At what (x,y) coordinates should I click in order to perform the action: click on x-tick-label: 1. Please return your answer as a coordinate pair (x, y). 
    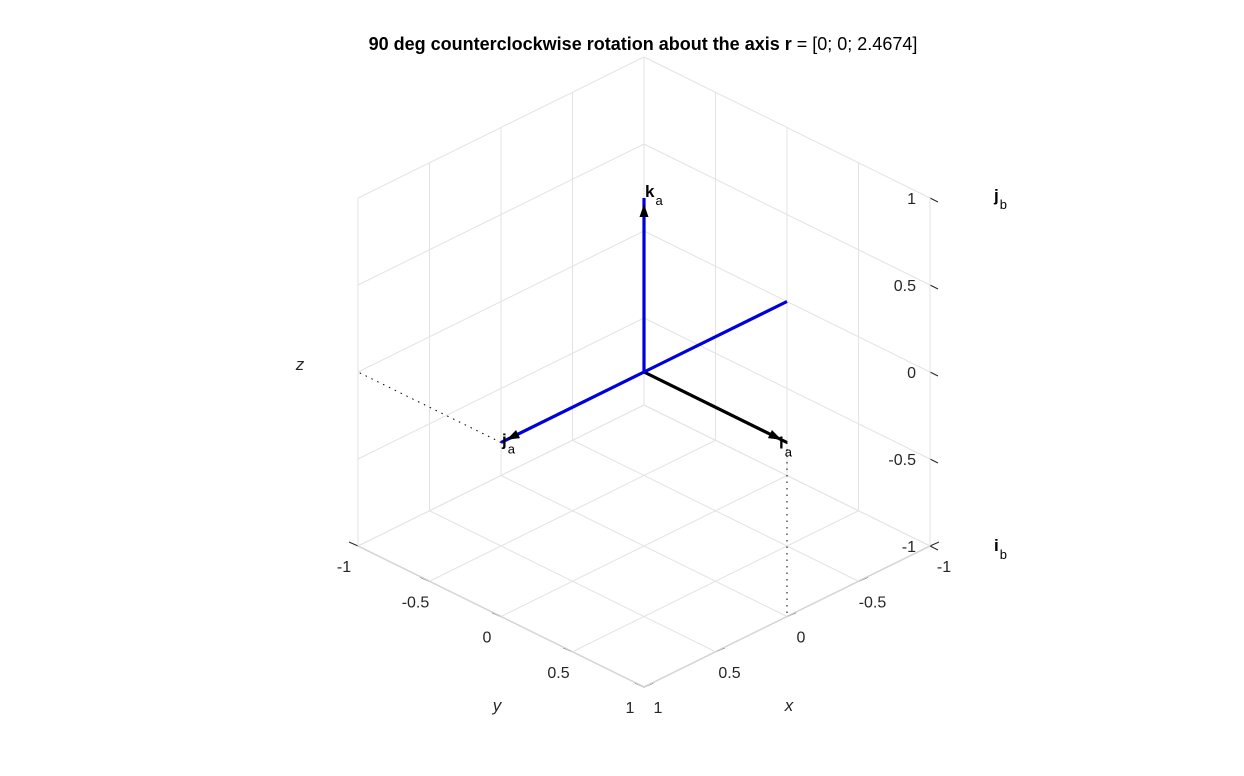
    Looking at the image, I should click on (658, 708).